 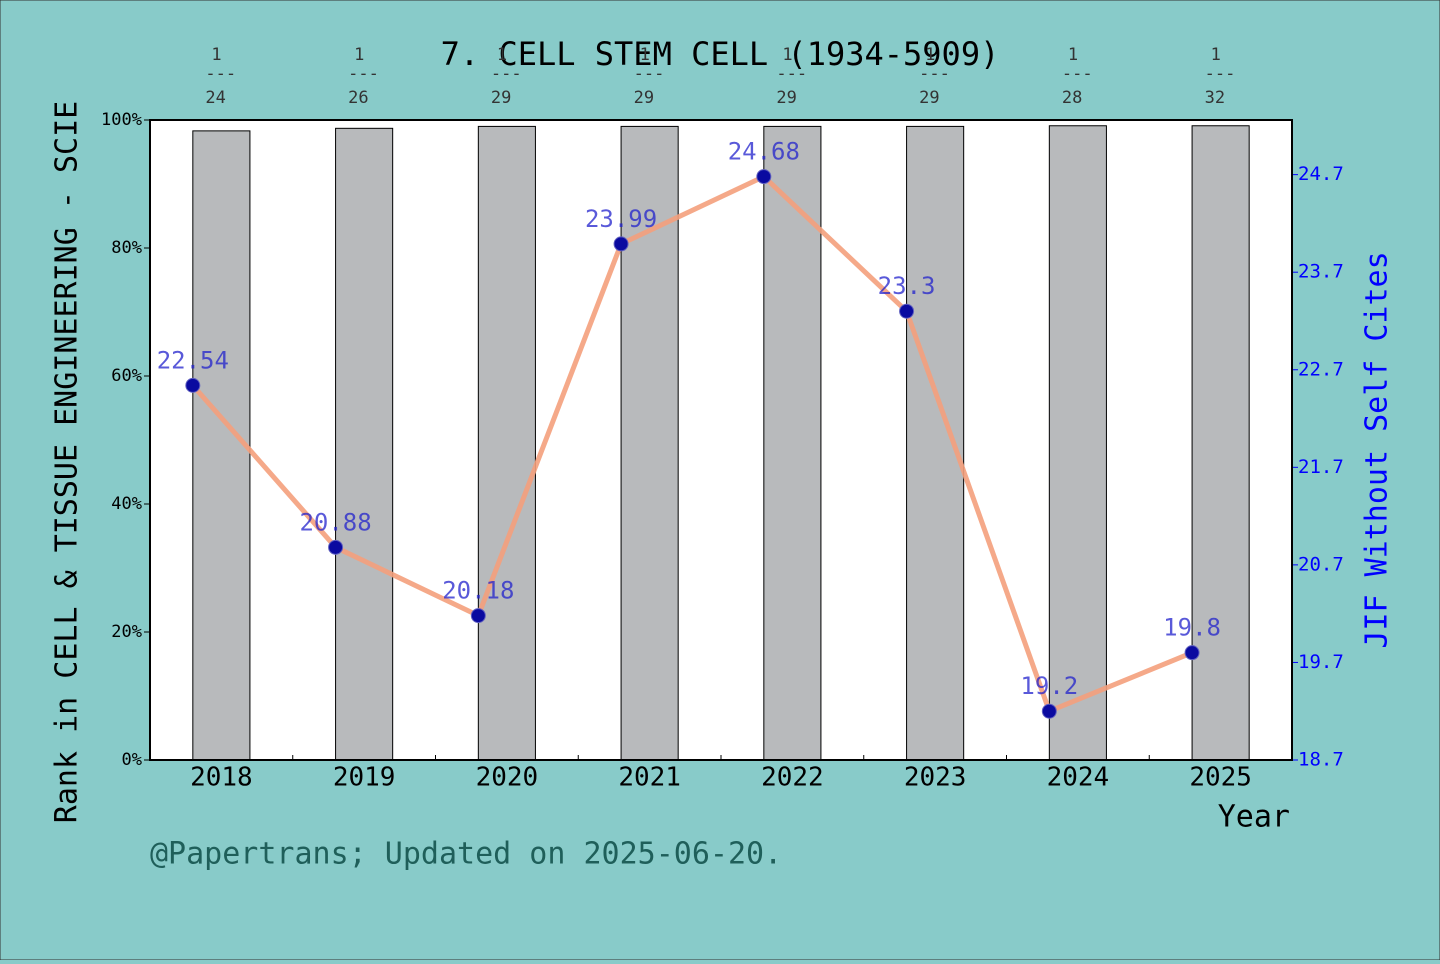 I want to click on value-label: 19.8, so click(x=1192, y=628).